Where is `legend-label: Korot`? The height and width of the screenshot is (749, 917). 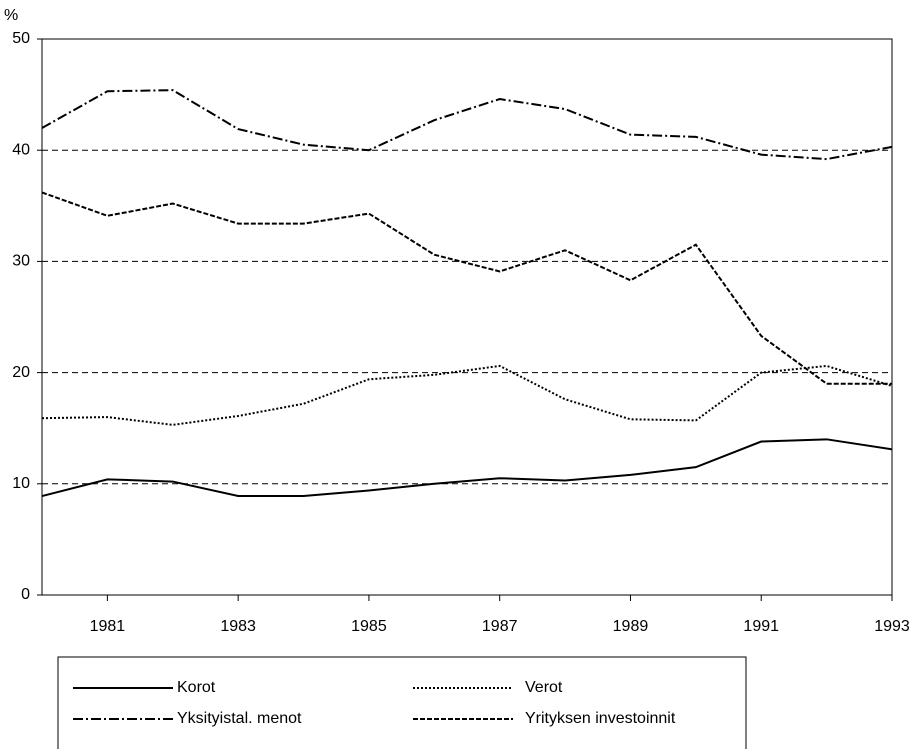 legend-label: Korot is located at coordinates (196, 687).